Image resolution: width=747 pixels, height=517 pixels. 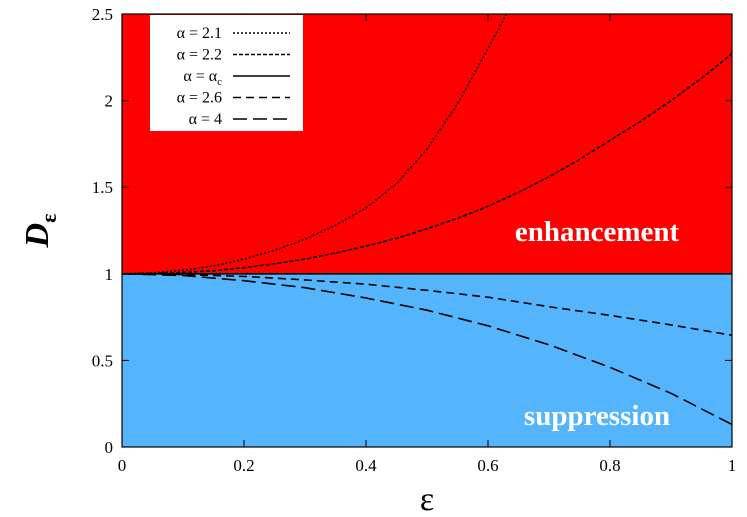 I want to click on y-axis-label: Dε, so click(x=40, y=231).